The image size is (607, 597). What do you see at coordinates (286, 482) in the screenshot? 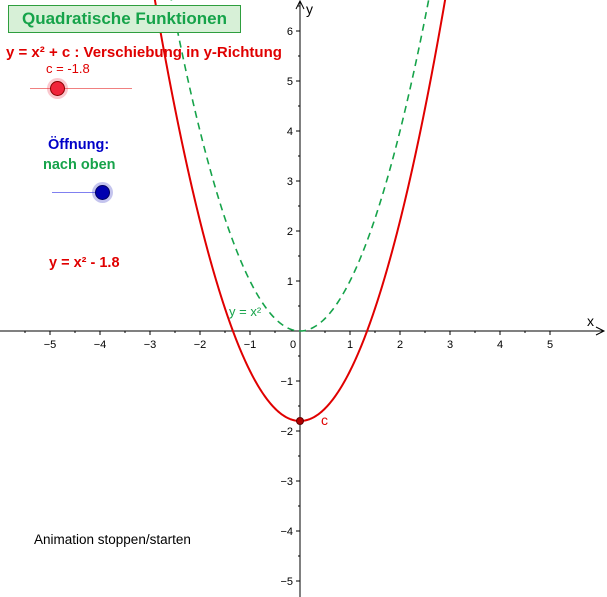
I see `y-tick-label: −3` at bounding box center [286, 482].